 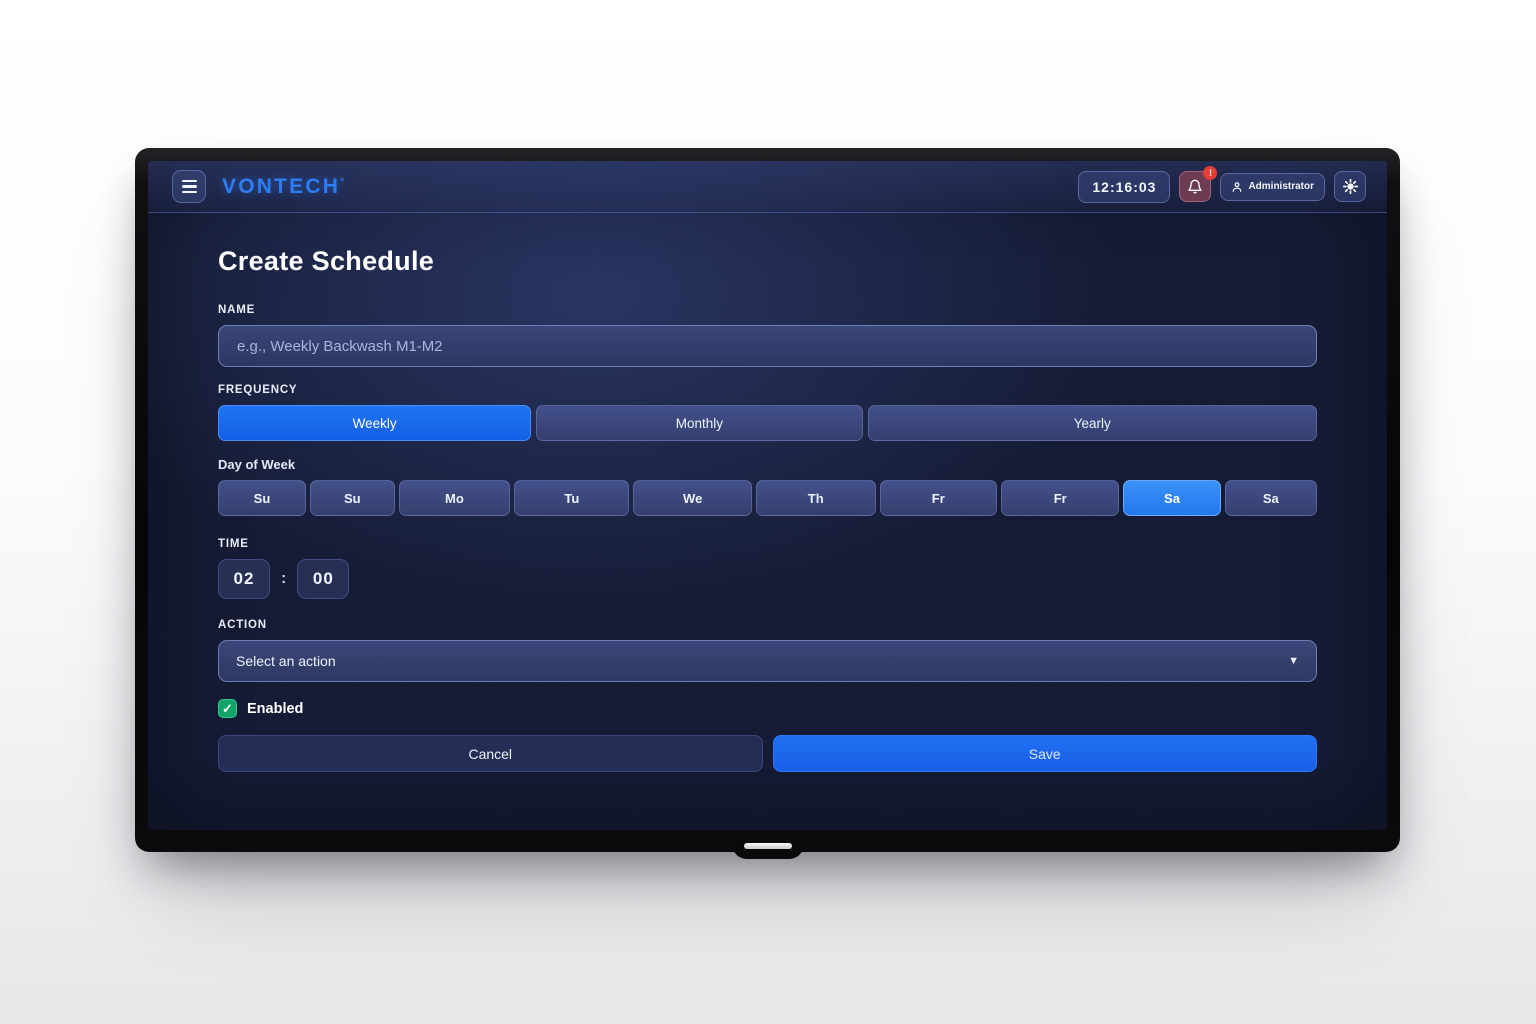 I want to click on day-button: We, so click(x=692, y=498).